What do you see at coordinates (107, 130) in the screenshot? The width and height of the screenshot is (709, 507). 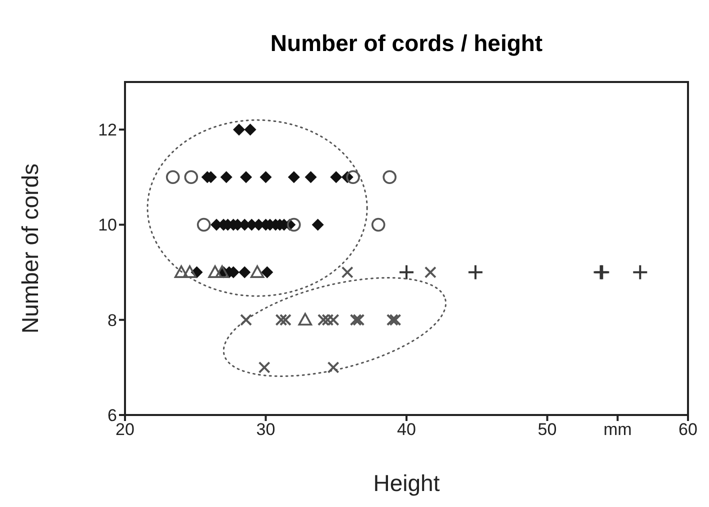 I see `y-tick-label: 12` at bounding box center [107, 130].